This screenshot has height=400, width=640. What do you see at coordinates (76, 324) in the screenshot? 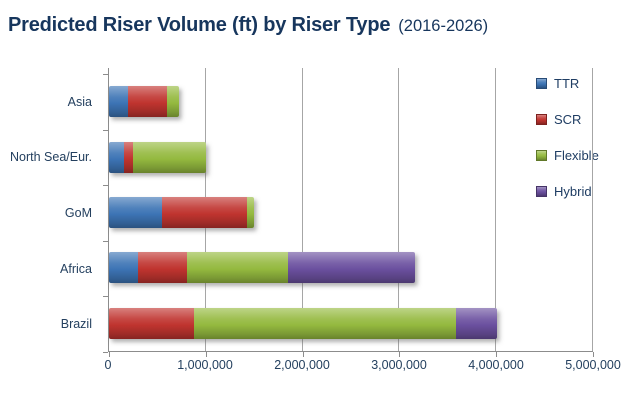
I see `category-label-brazil: Brazil` at bounding box center [76, 324].